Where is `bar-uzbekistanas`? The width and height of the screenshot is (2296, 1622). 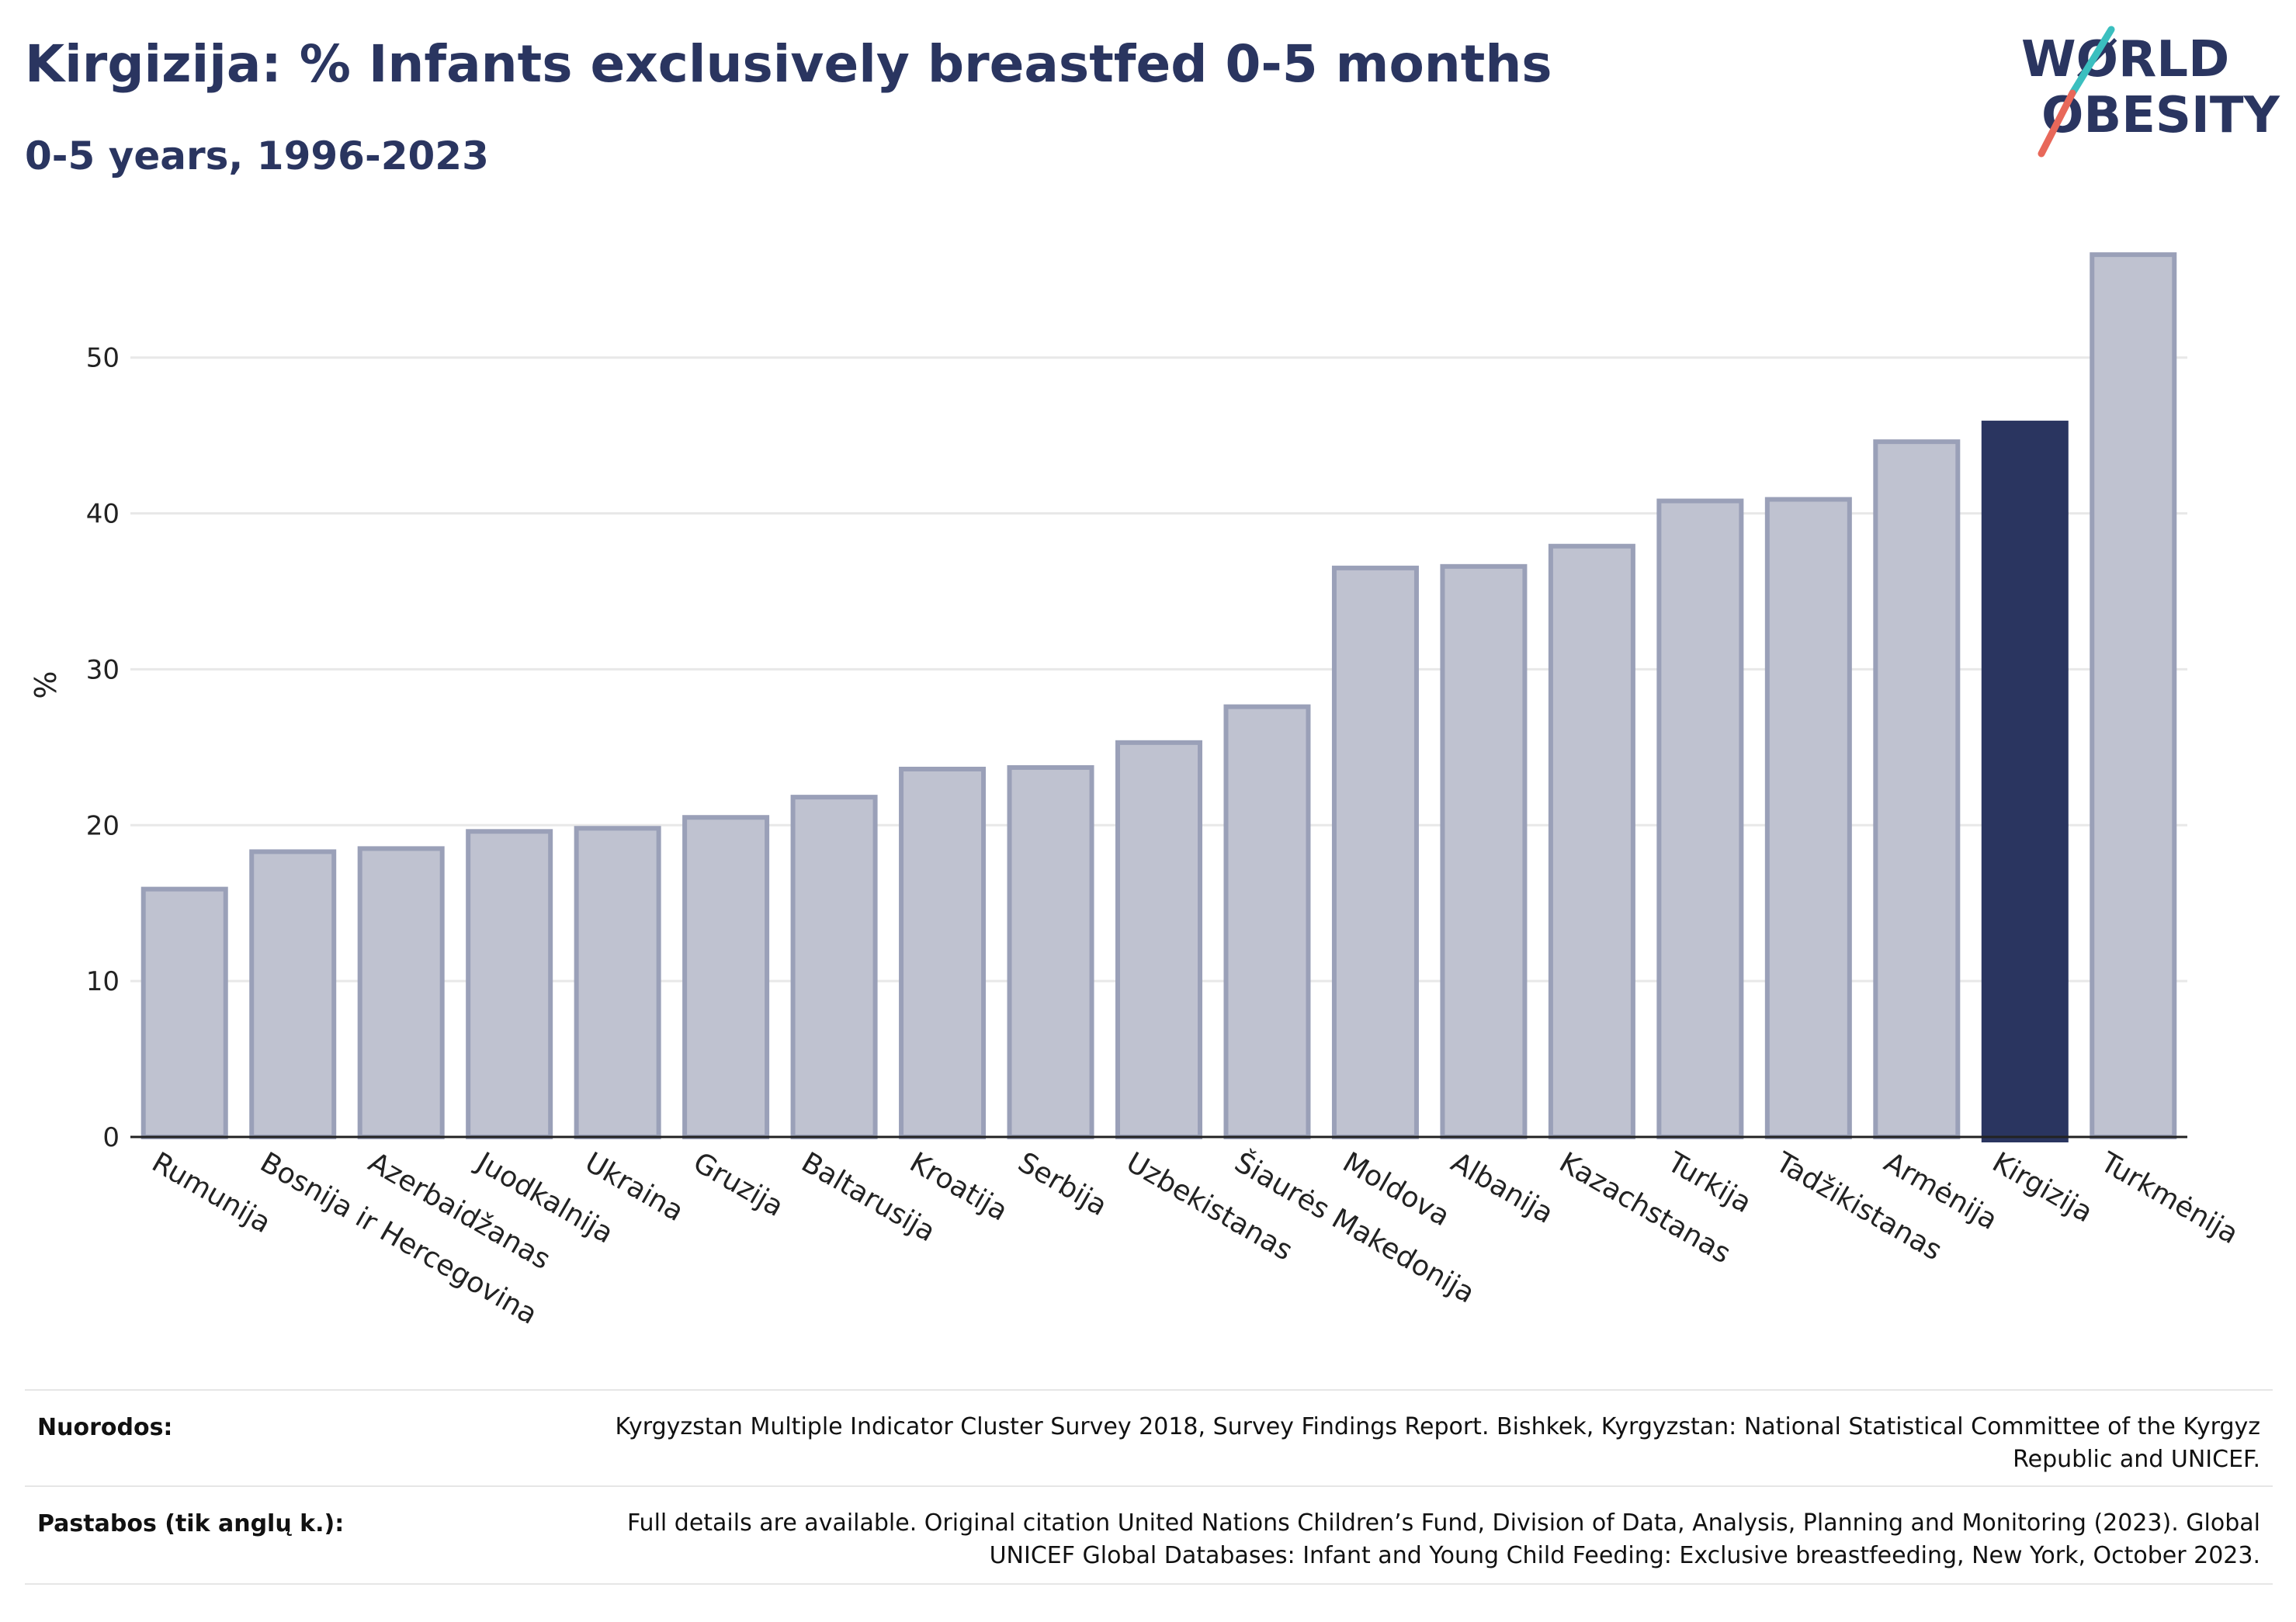
bar-uzbekistanas is located at coordinates (1158, 939).